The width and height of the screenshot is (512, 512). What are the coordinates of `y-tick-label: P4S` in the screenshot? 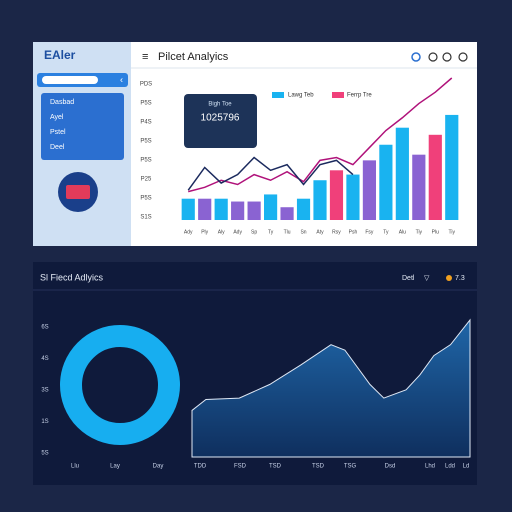 It's located at (145, 123).